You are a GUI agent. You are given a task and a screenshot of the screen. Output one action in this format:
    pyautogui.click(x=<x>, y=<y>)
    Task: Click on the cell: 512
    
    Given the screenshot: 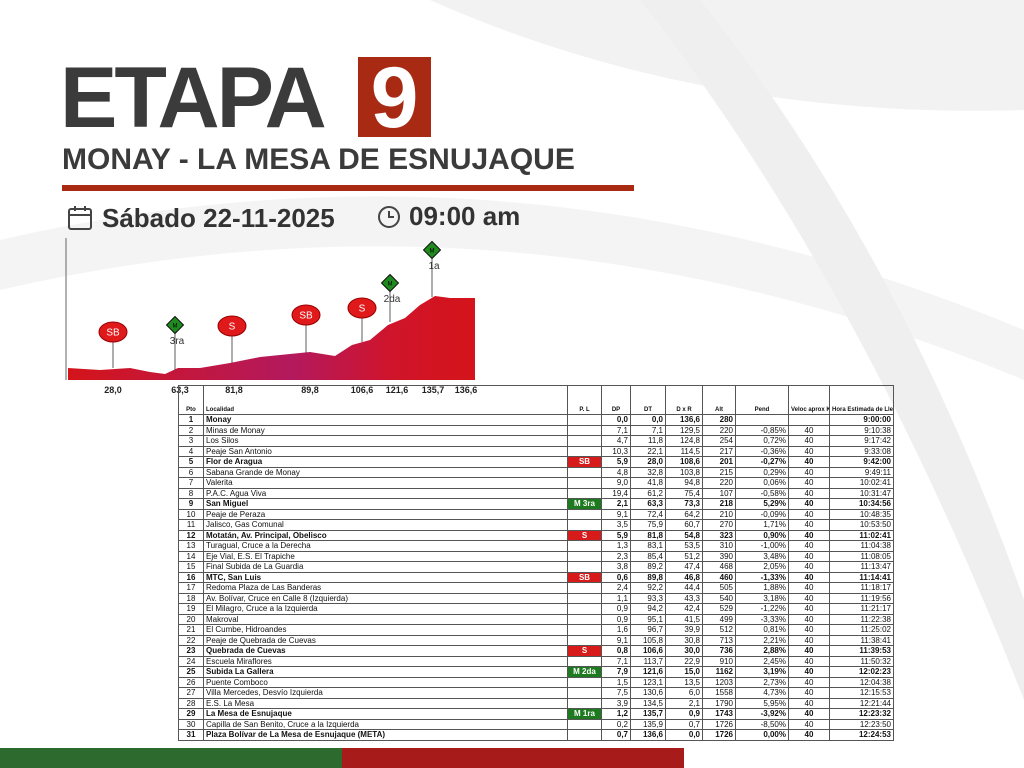 What is the action you would take?
    pyautogui.click(x=719, y=630)
    